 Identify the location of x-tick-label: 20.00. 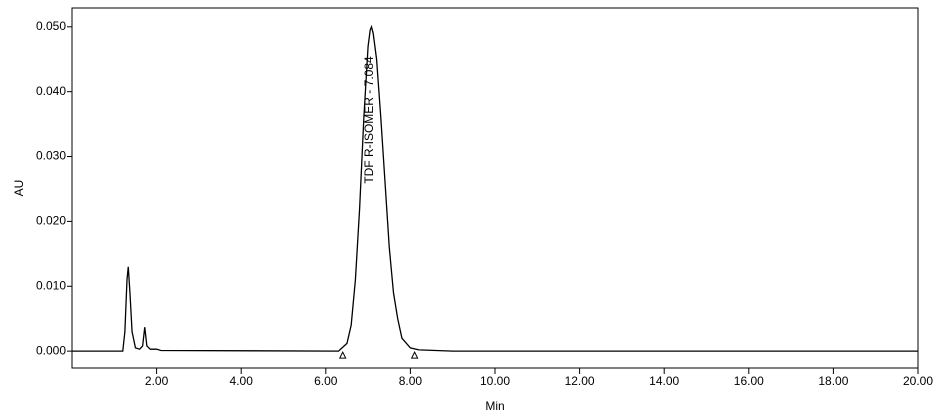
(918, 381).